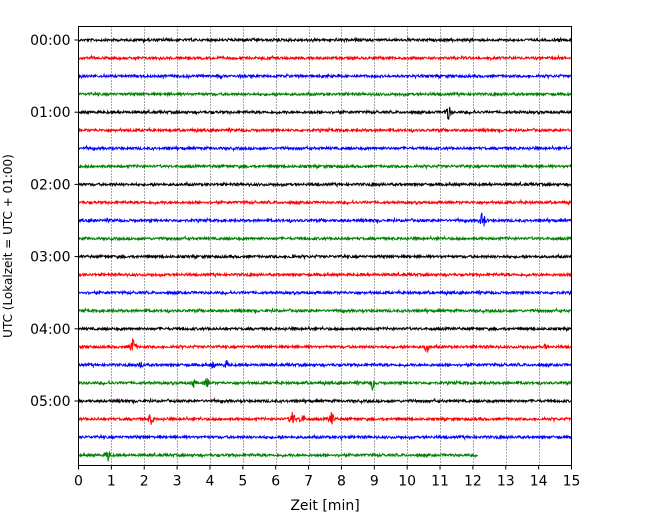 This screenshot has height=520, width=650. What do you see at coordinates (506, 482) in the screenshot?
I see `x-tick-label: 13` at bounding box center [506, 482].